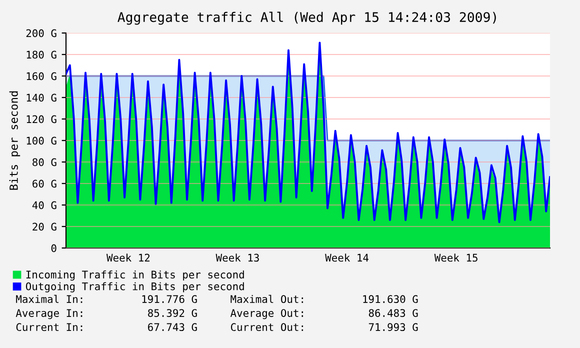 The width and height of the screenshot is (580, 348). What do you see at coordinates (41, 119) in the screenshot?
I see `y-tick-label: 120 G` at bounding box center [41, 119].